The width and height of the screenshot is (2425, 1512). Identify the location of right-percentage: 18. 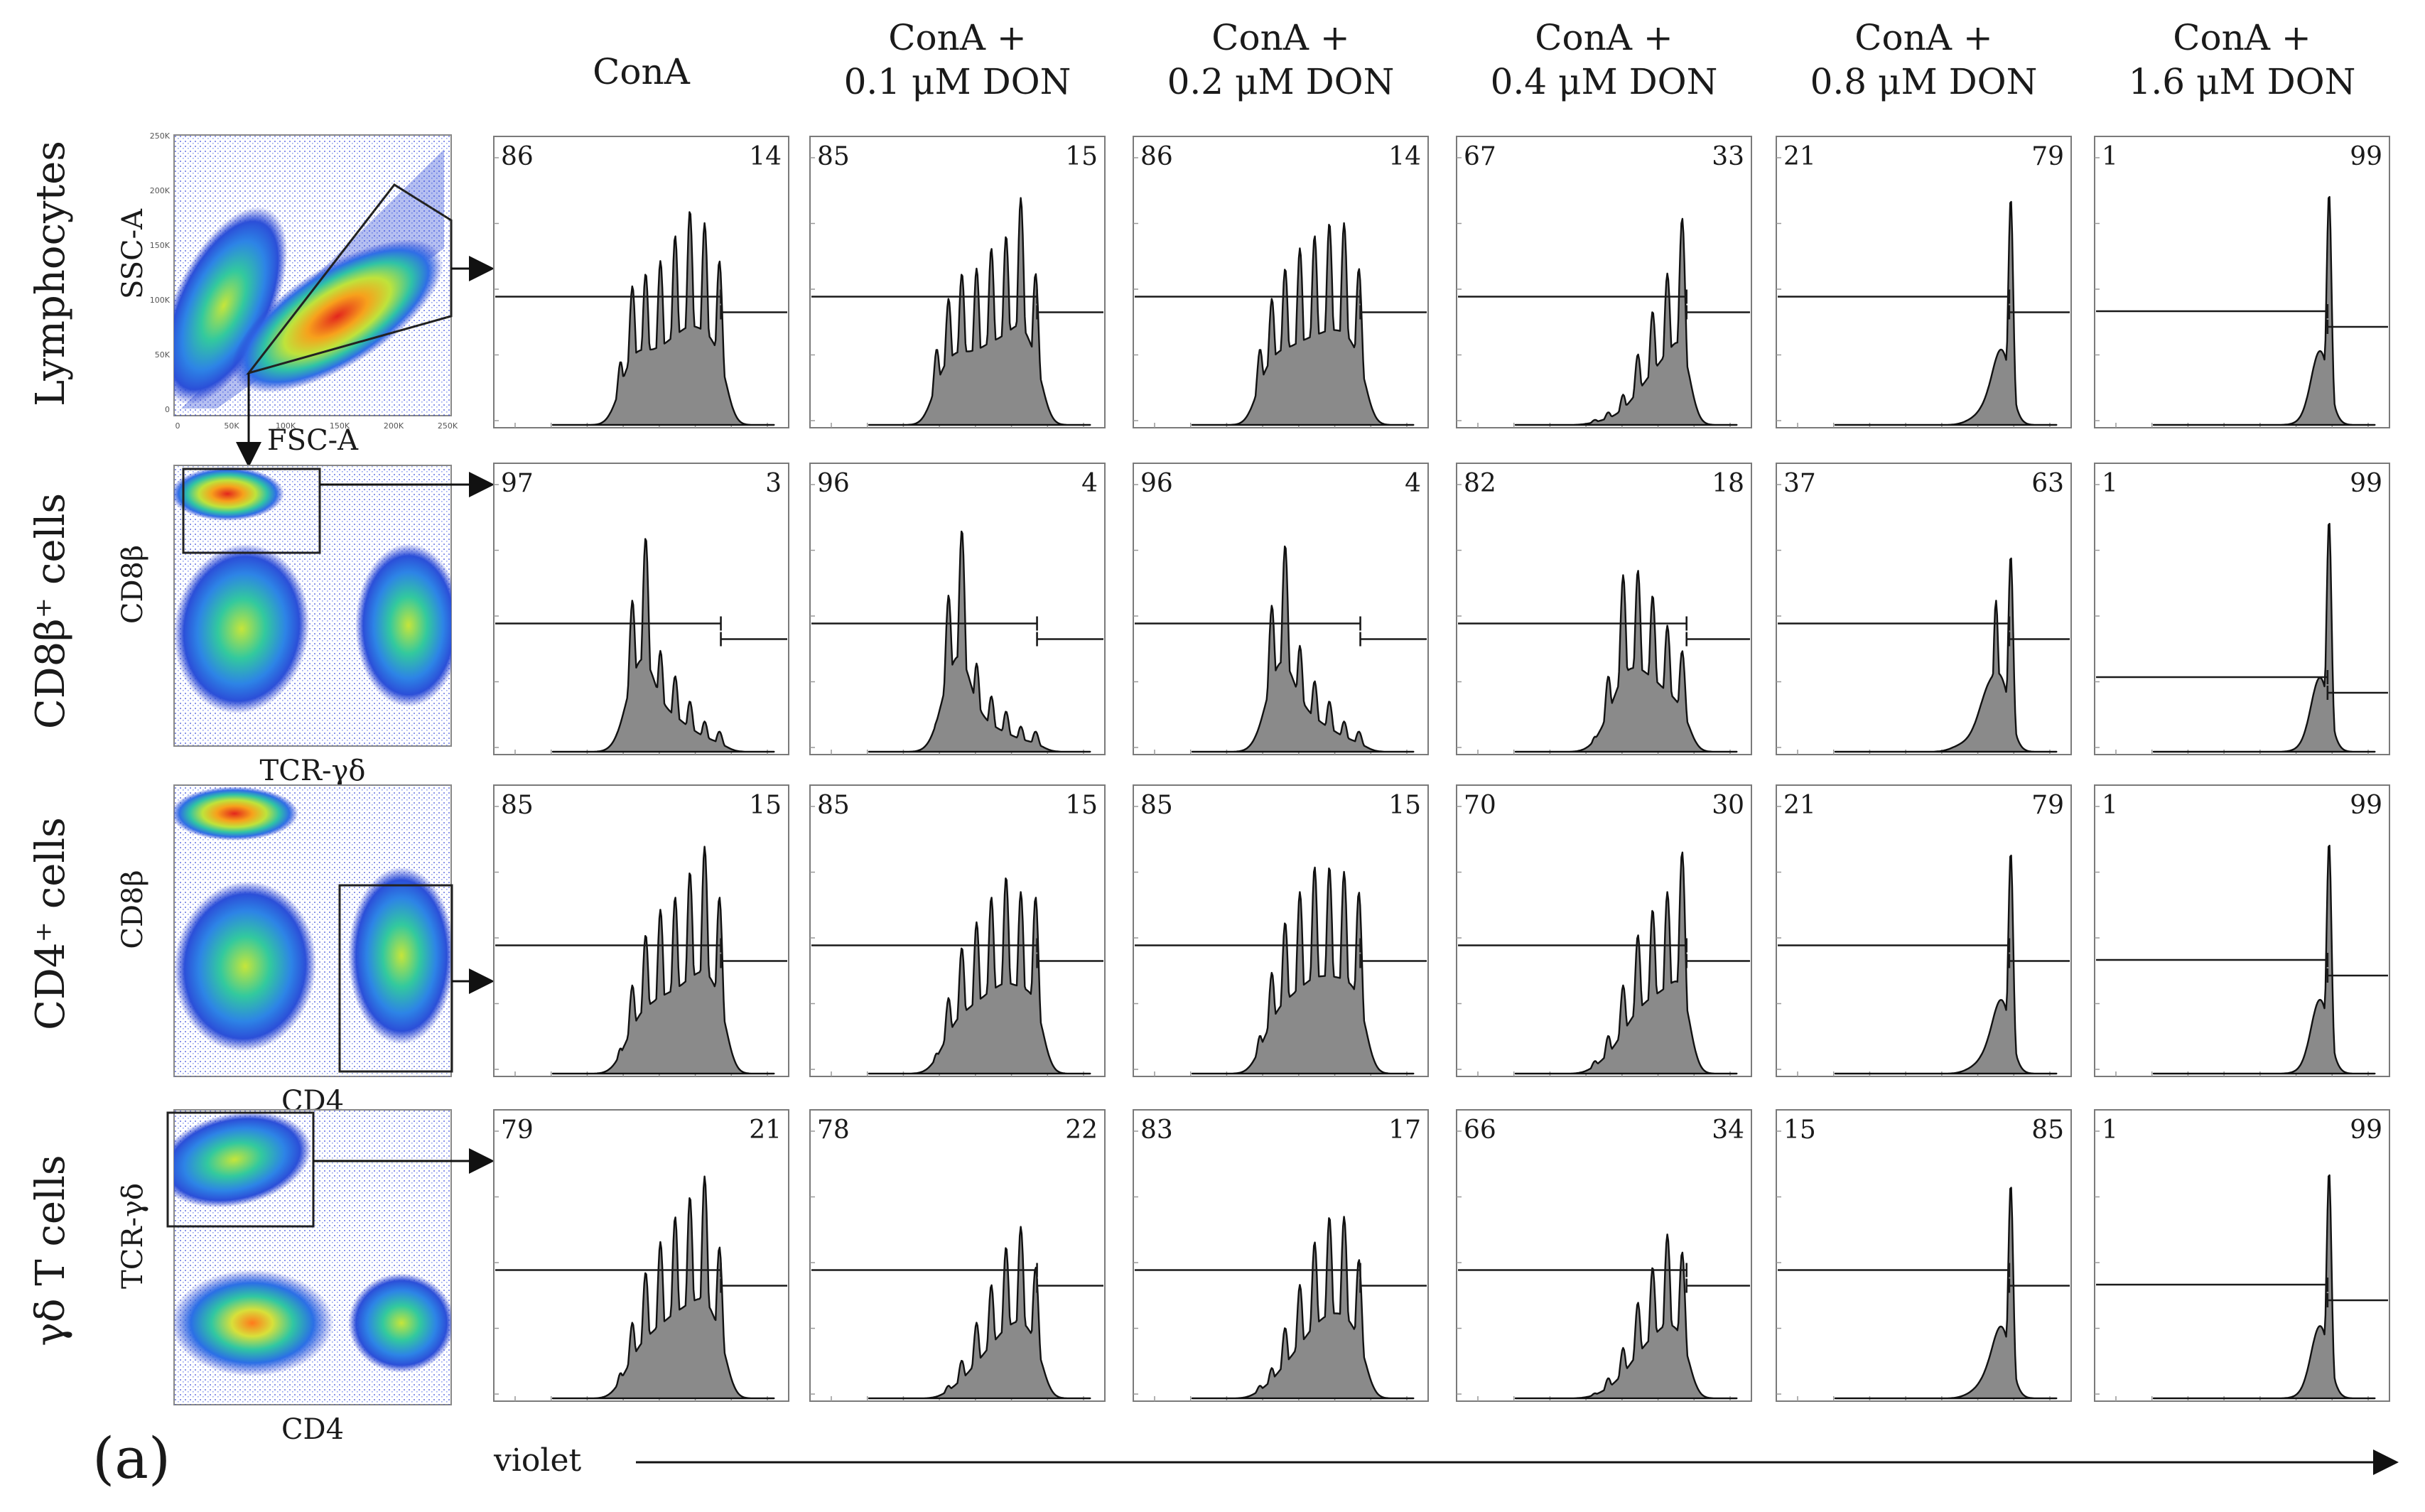
(1728, 483).